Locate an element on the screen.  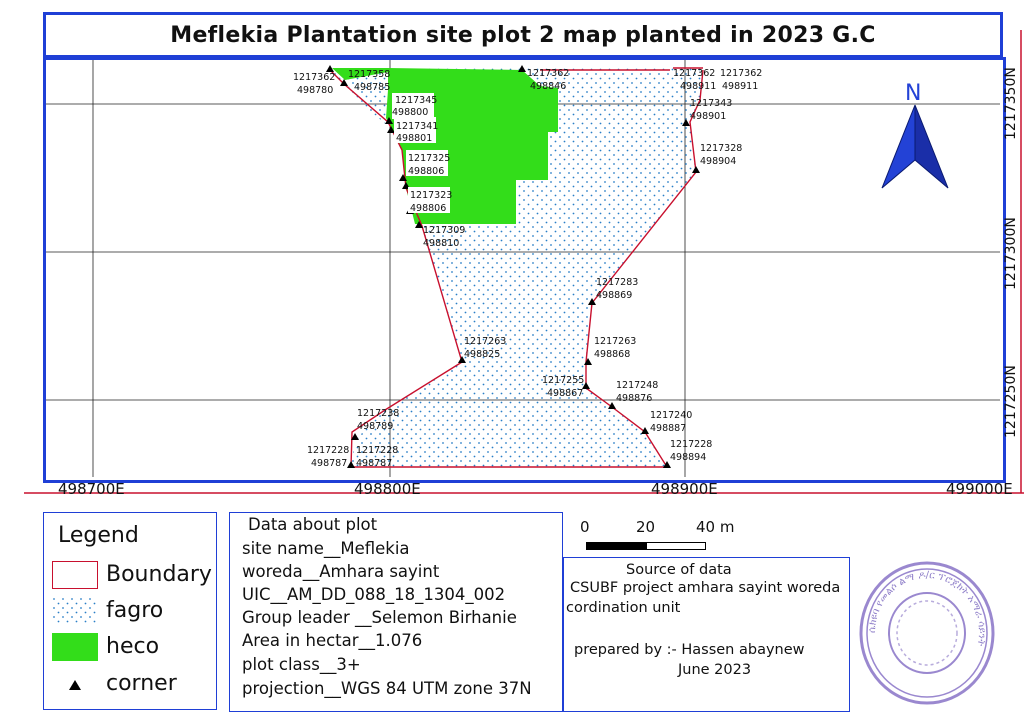
corner-label-e: 498801 is located at coordinates (414, 138).